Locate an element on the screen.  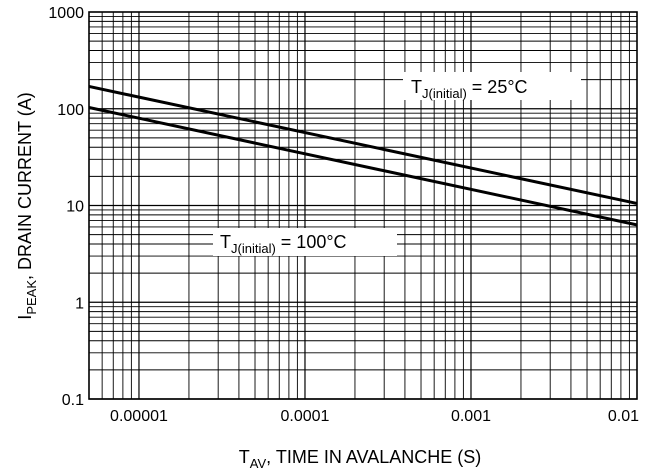
y-tick-label: 10 is located at coordinates (75, 207).